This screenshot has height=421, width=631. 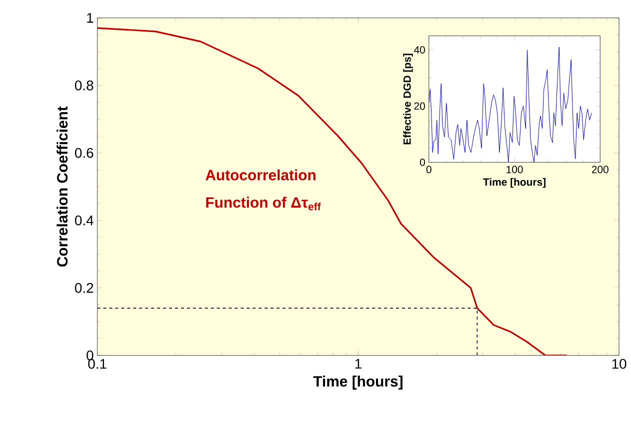 What do you see at coordinates (600, 170) in the screenshot?
I see `x-tick-label: 200` at bounding box center [600, 170].